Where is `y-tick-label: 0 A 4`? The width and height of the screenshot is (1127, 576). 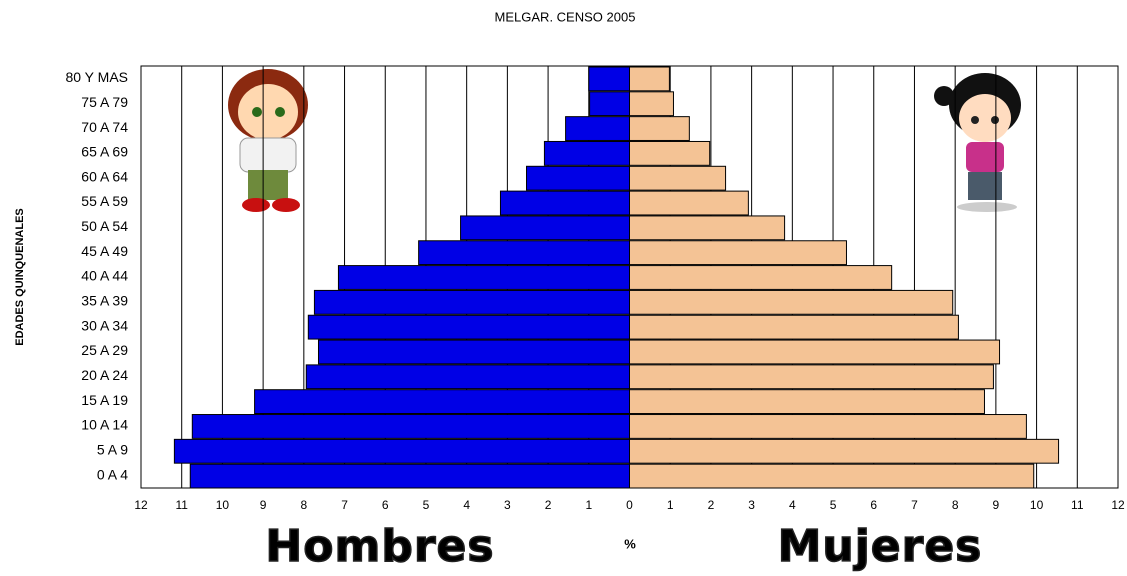 y-tick-label: 0 A 4 is located at coordinates (112, 474).